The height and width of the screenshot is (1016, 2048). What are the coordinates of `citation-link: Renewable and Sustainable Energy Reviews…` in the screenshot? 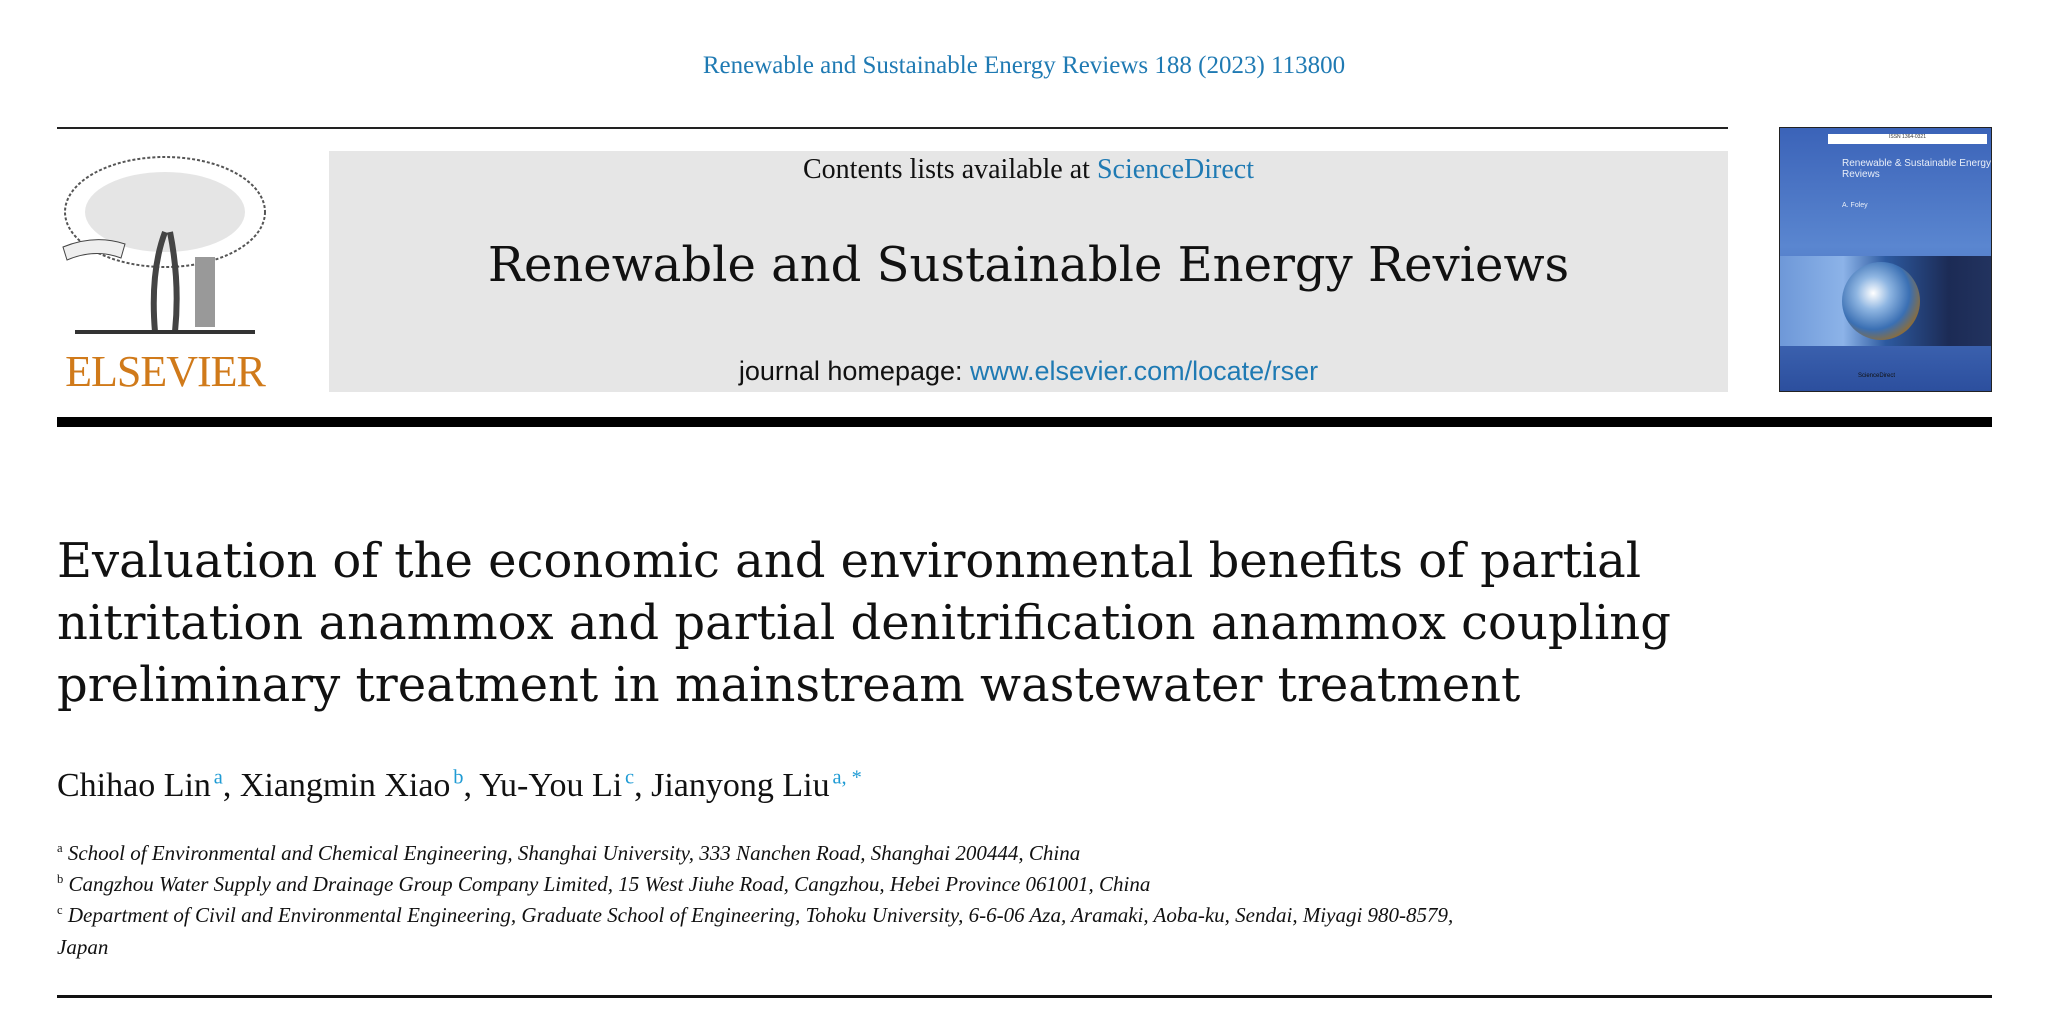 It's located at (1024, 65).